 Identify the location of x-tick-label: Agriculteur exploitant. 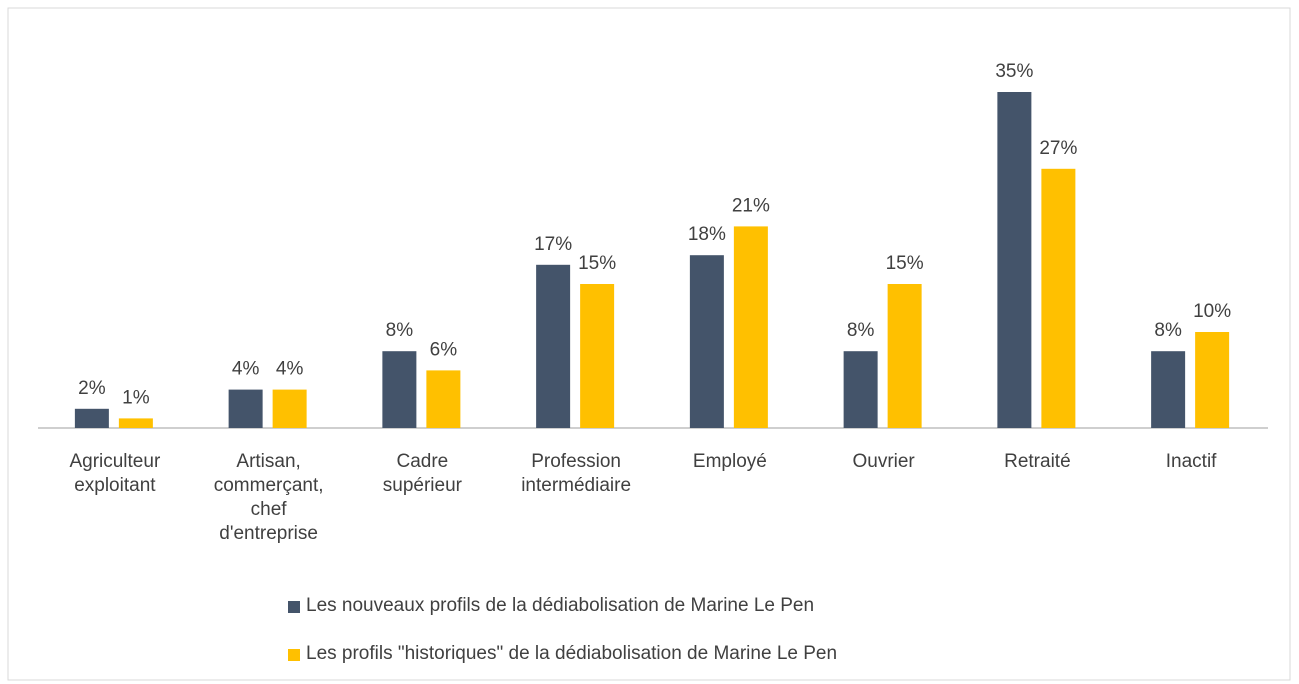
(115, 473).